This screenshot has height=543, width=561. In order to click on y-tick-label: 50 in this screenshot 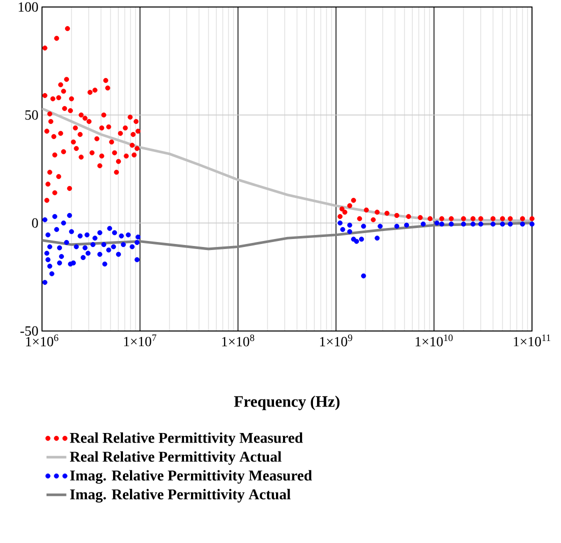, I will do `click(31, 115)`.